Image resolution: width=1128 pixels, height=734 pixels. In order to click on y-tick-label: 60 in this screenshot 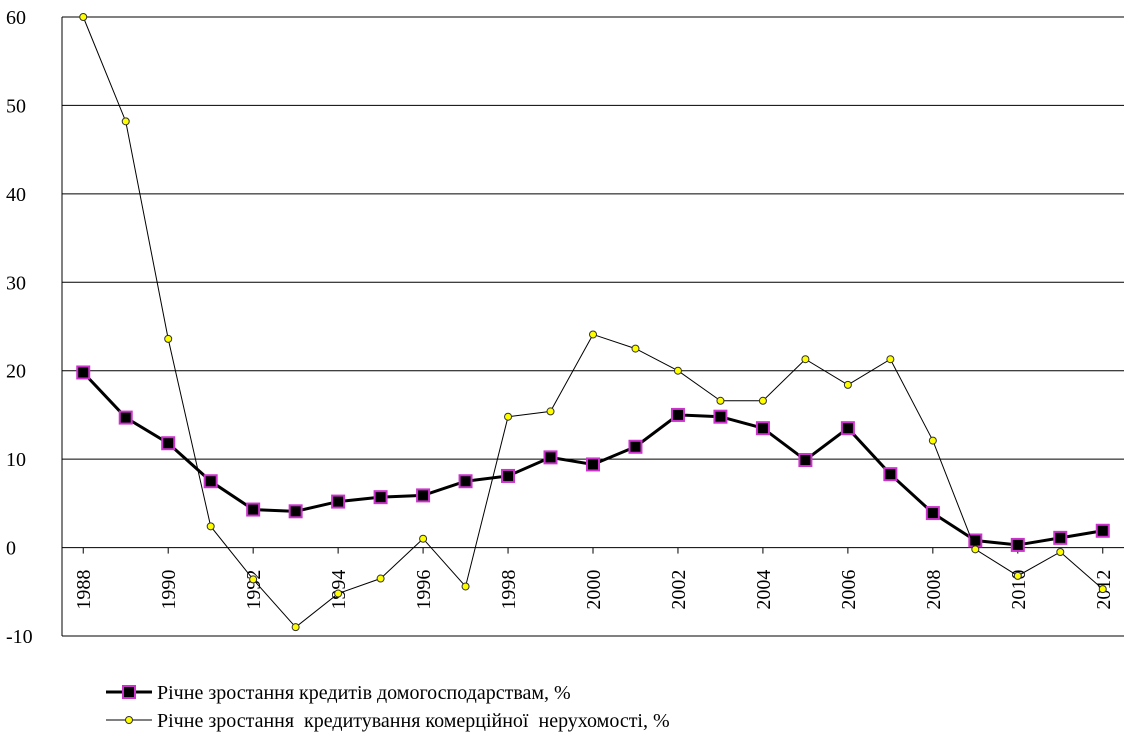, I will do `click(16, 18)`.